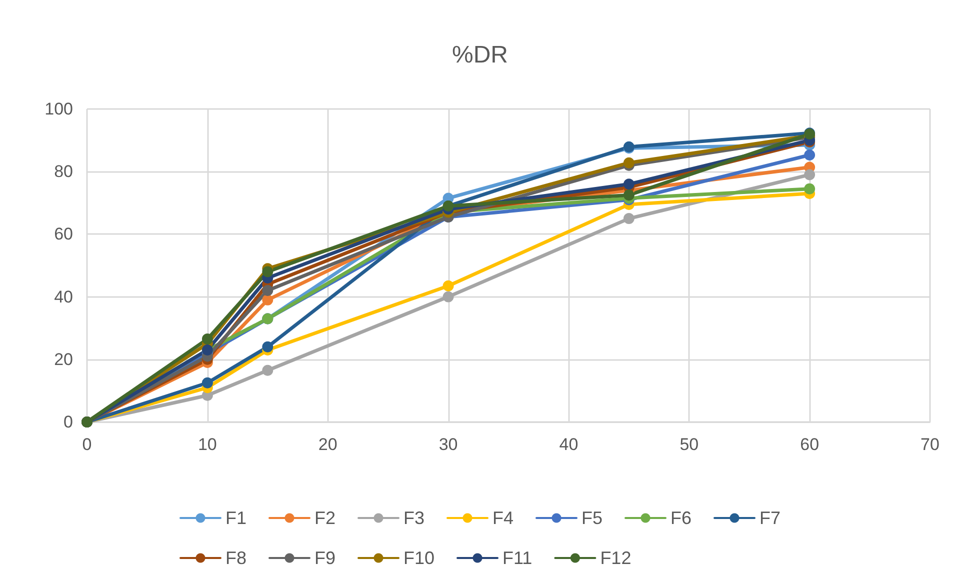  I want to click on x-tick-label: 0, so click(87, 444).